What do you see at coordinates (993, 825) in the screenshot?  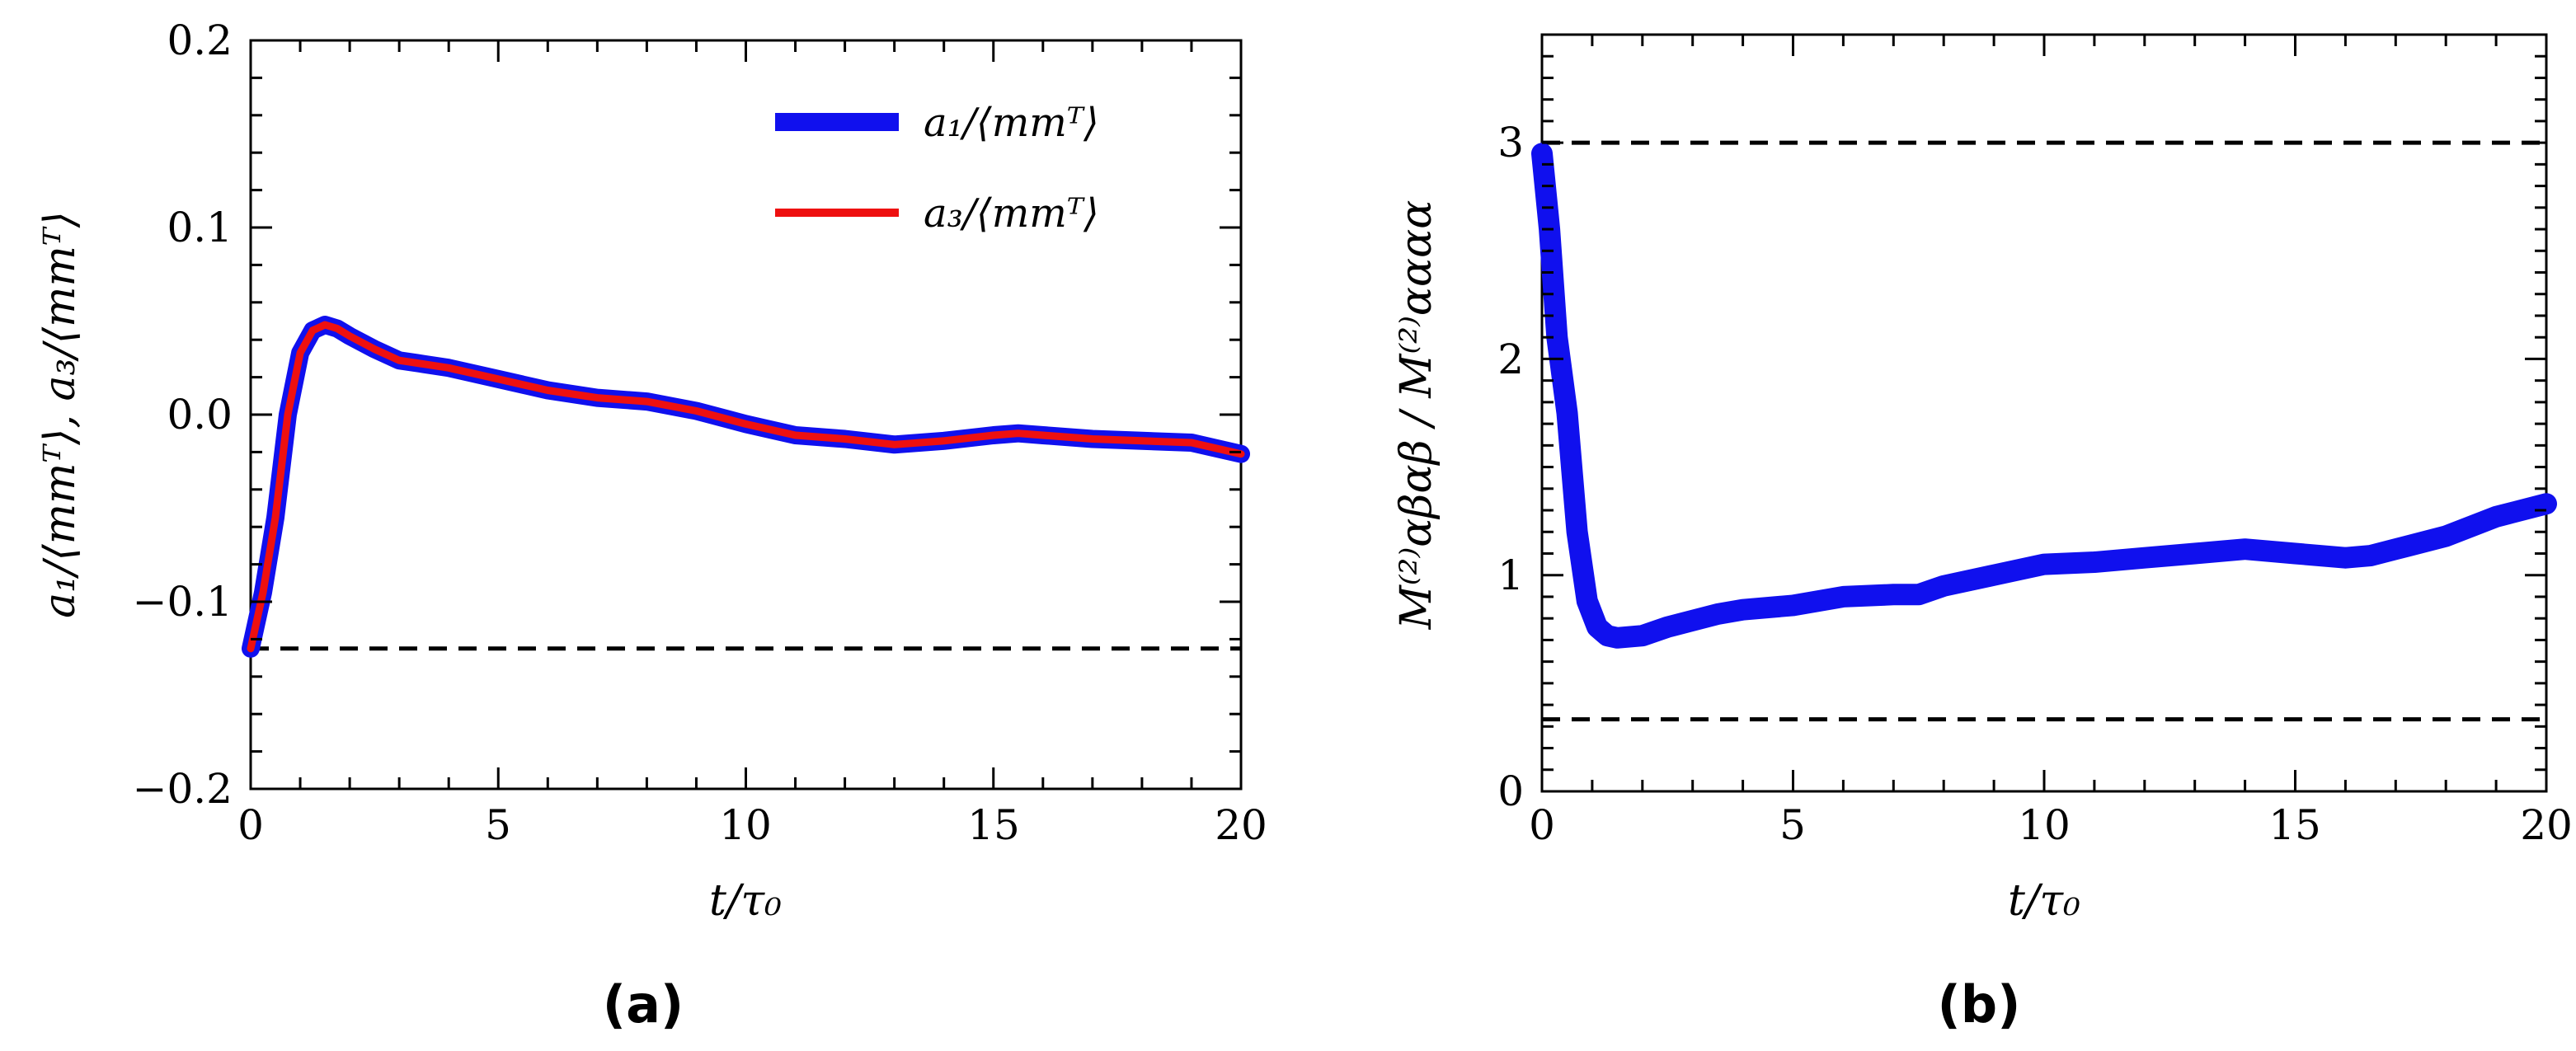 I see `panel-a-xtick-label: 15` at bounding box center [993, 825].